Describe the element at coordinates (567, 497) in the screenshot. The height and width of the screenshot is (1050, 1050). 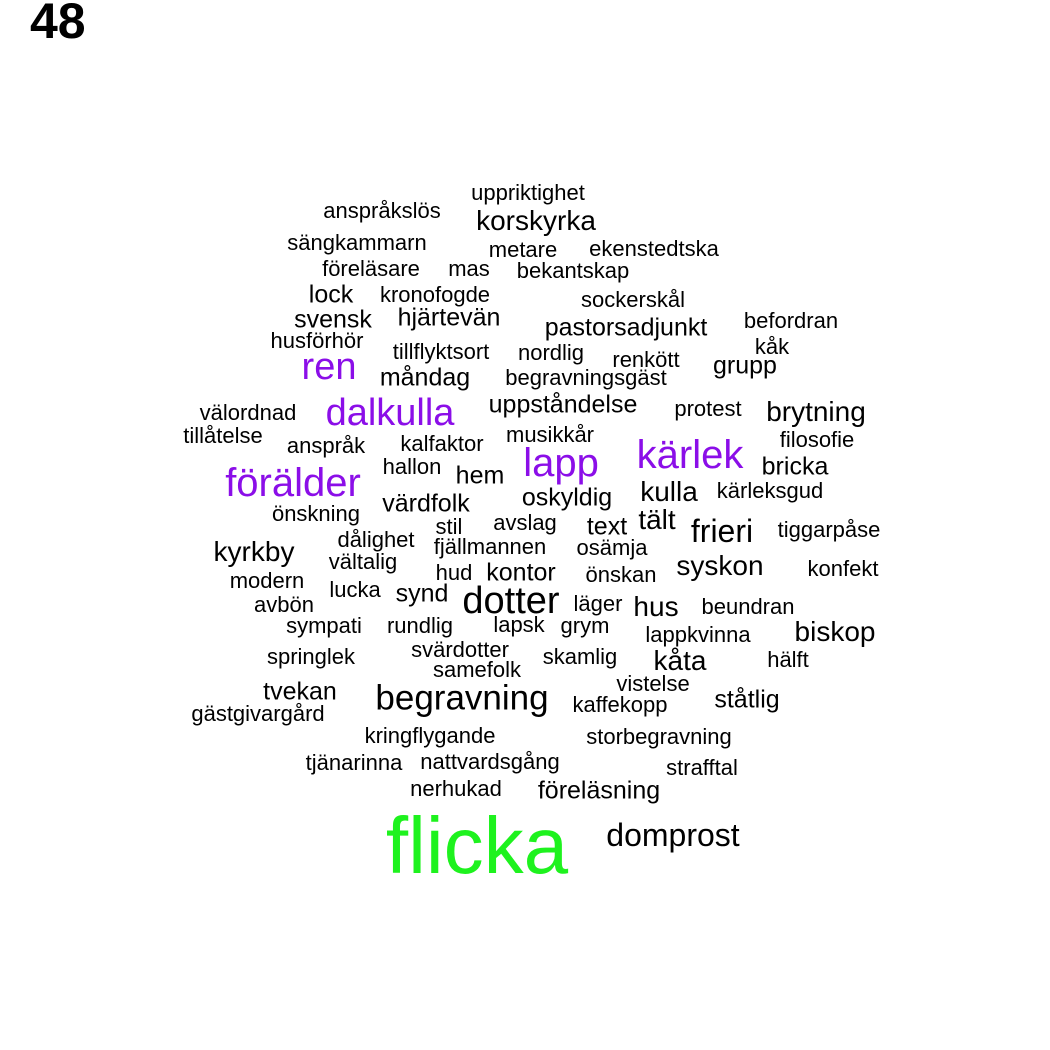
I see `cloud-word: oskyldig` at that location.